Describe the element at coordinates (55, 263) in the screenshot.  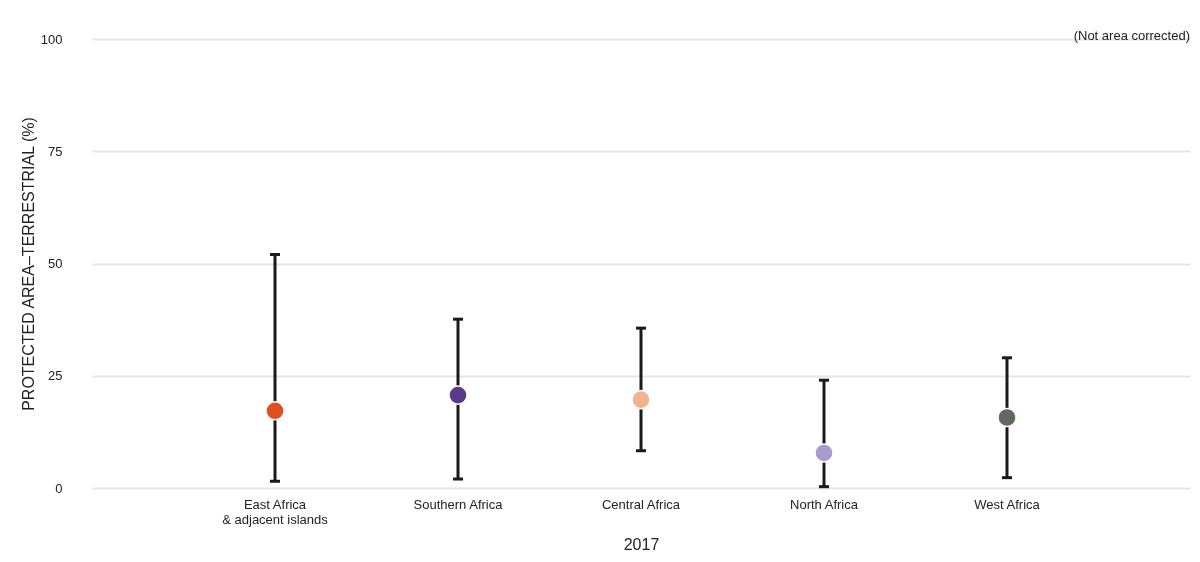
I see `y-tick-label: 50` at that location.